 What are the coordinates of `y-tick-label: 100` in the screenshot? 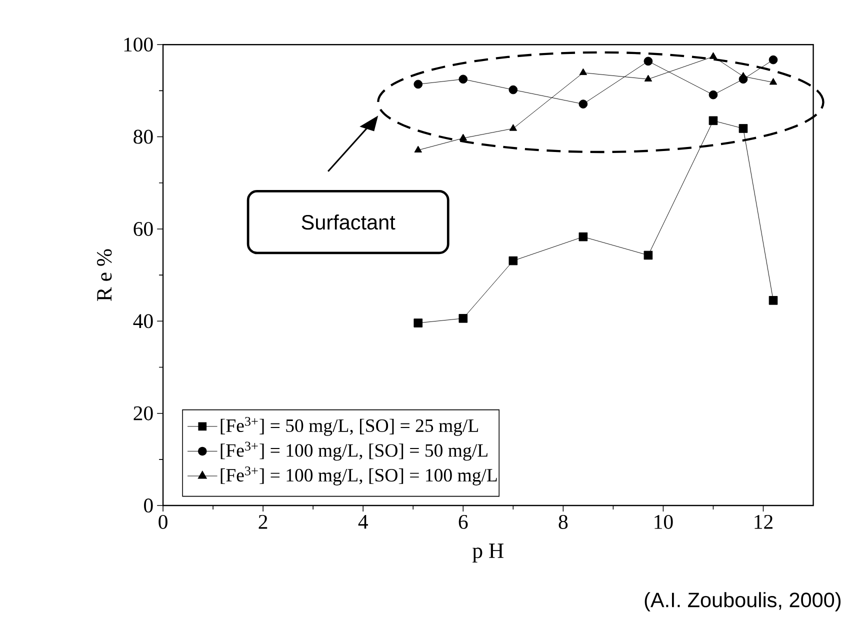 It's located at (138, 45).